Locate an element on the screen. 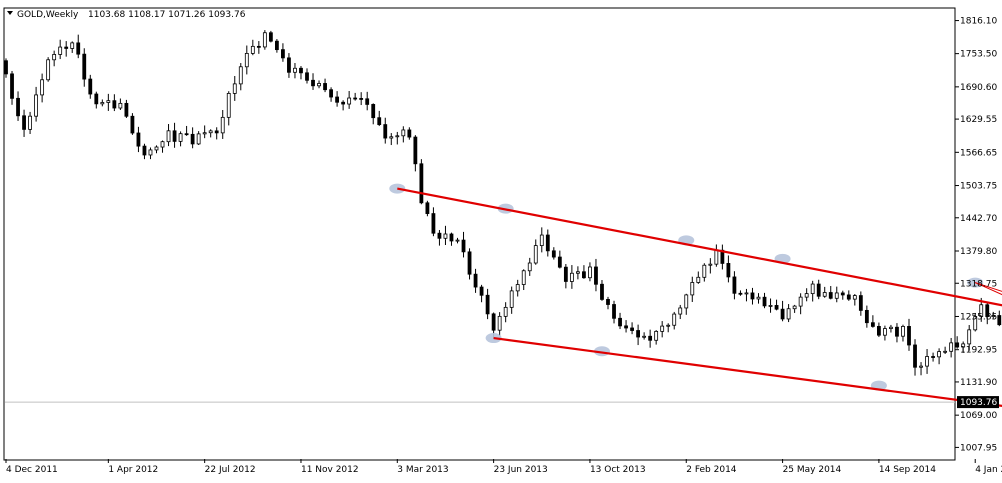 This screenshot has width=1002, height=483. current-price-label: 1093.76 is located at coordinates (978, 403).